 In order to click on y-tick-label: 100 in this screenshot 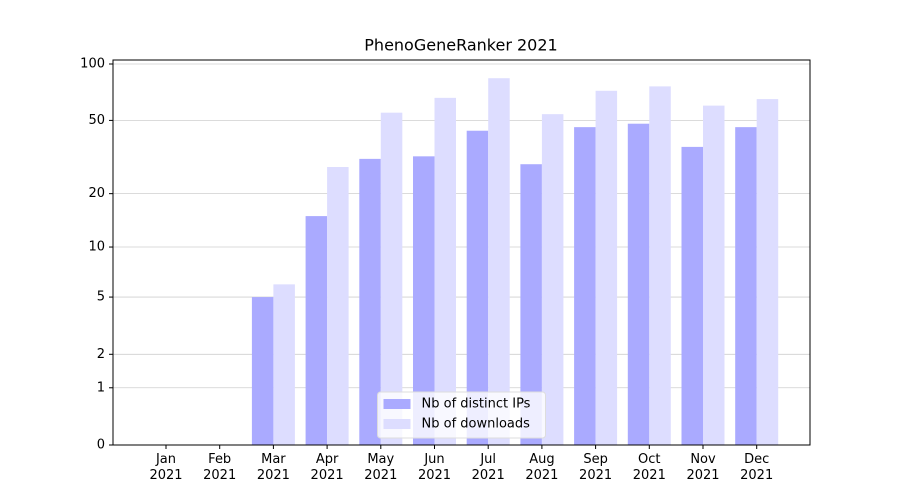, I will do `click(92, 63)`.